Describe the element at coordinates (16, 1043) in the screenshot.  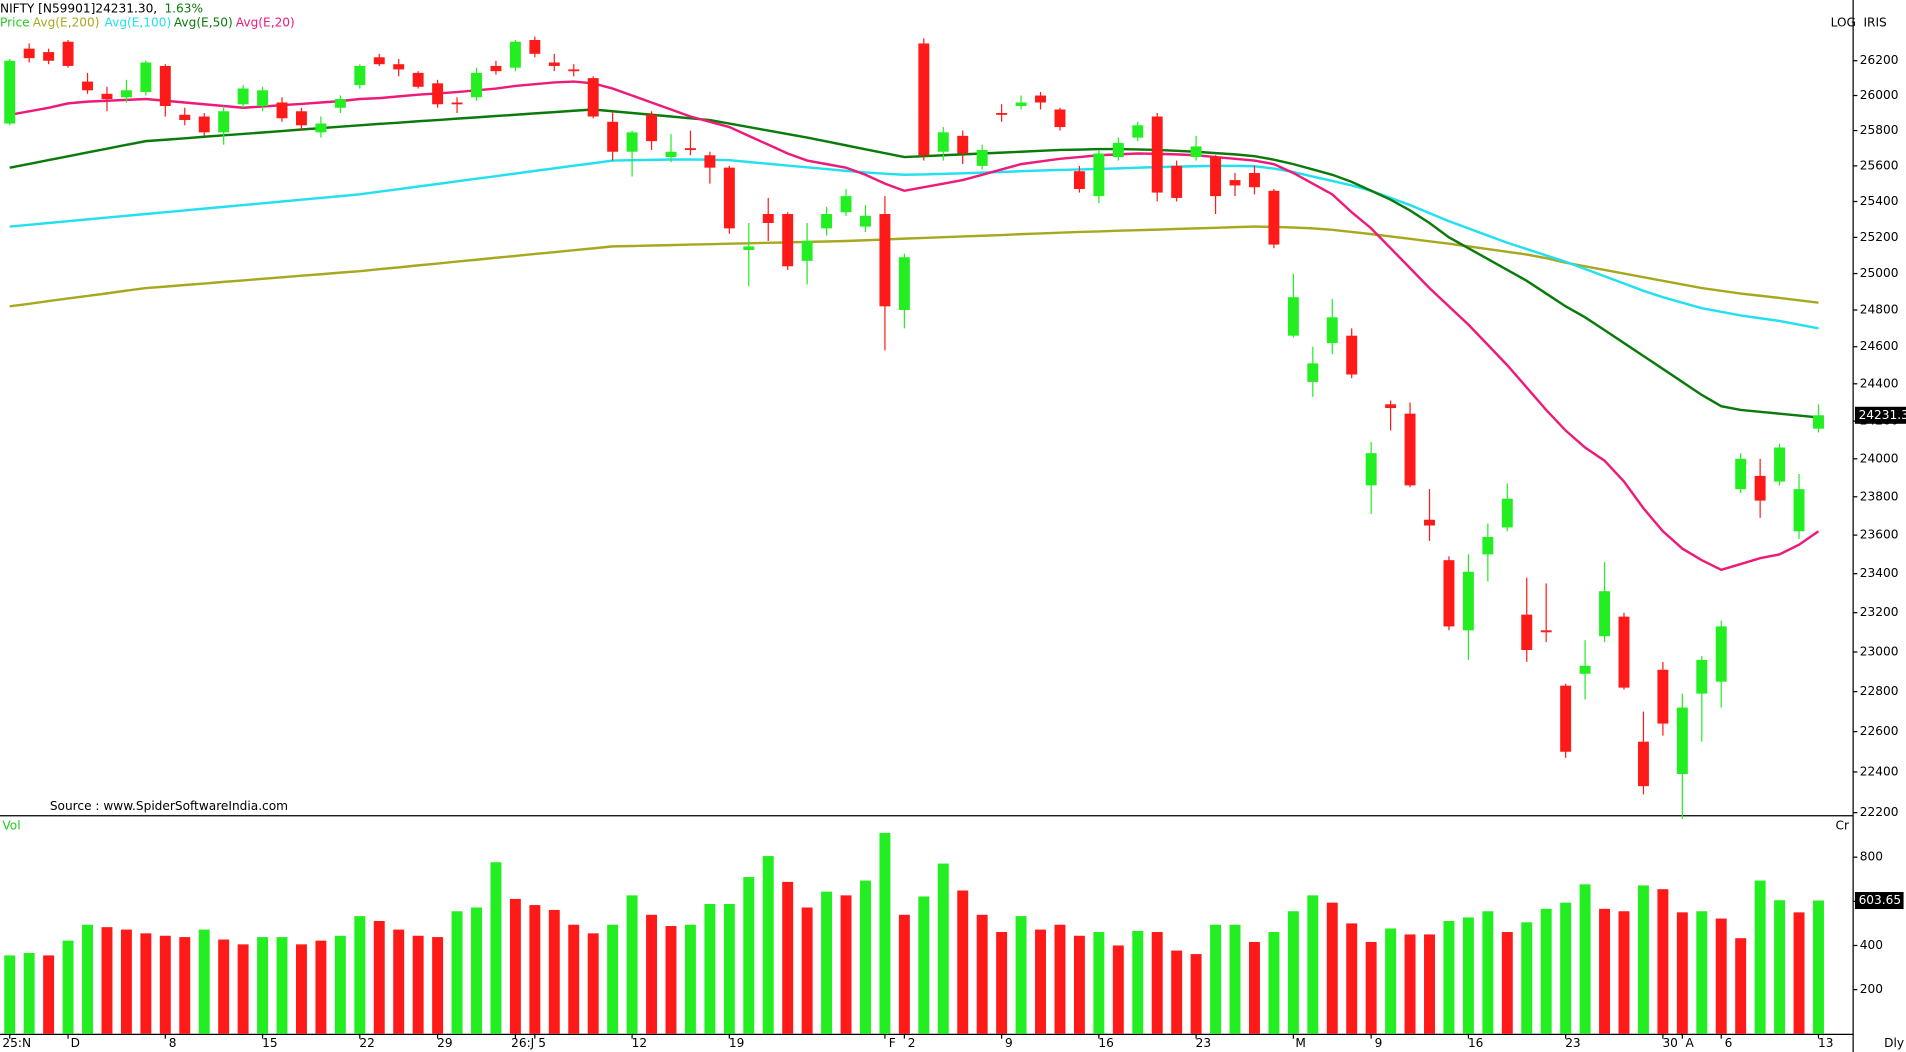
I see `x-tick-label: 25:N` at that location.